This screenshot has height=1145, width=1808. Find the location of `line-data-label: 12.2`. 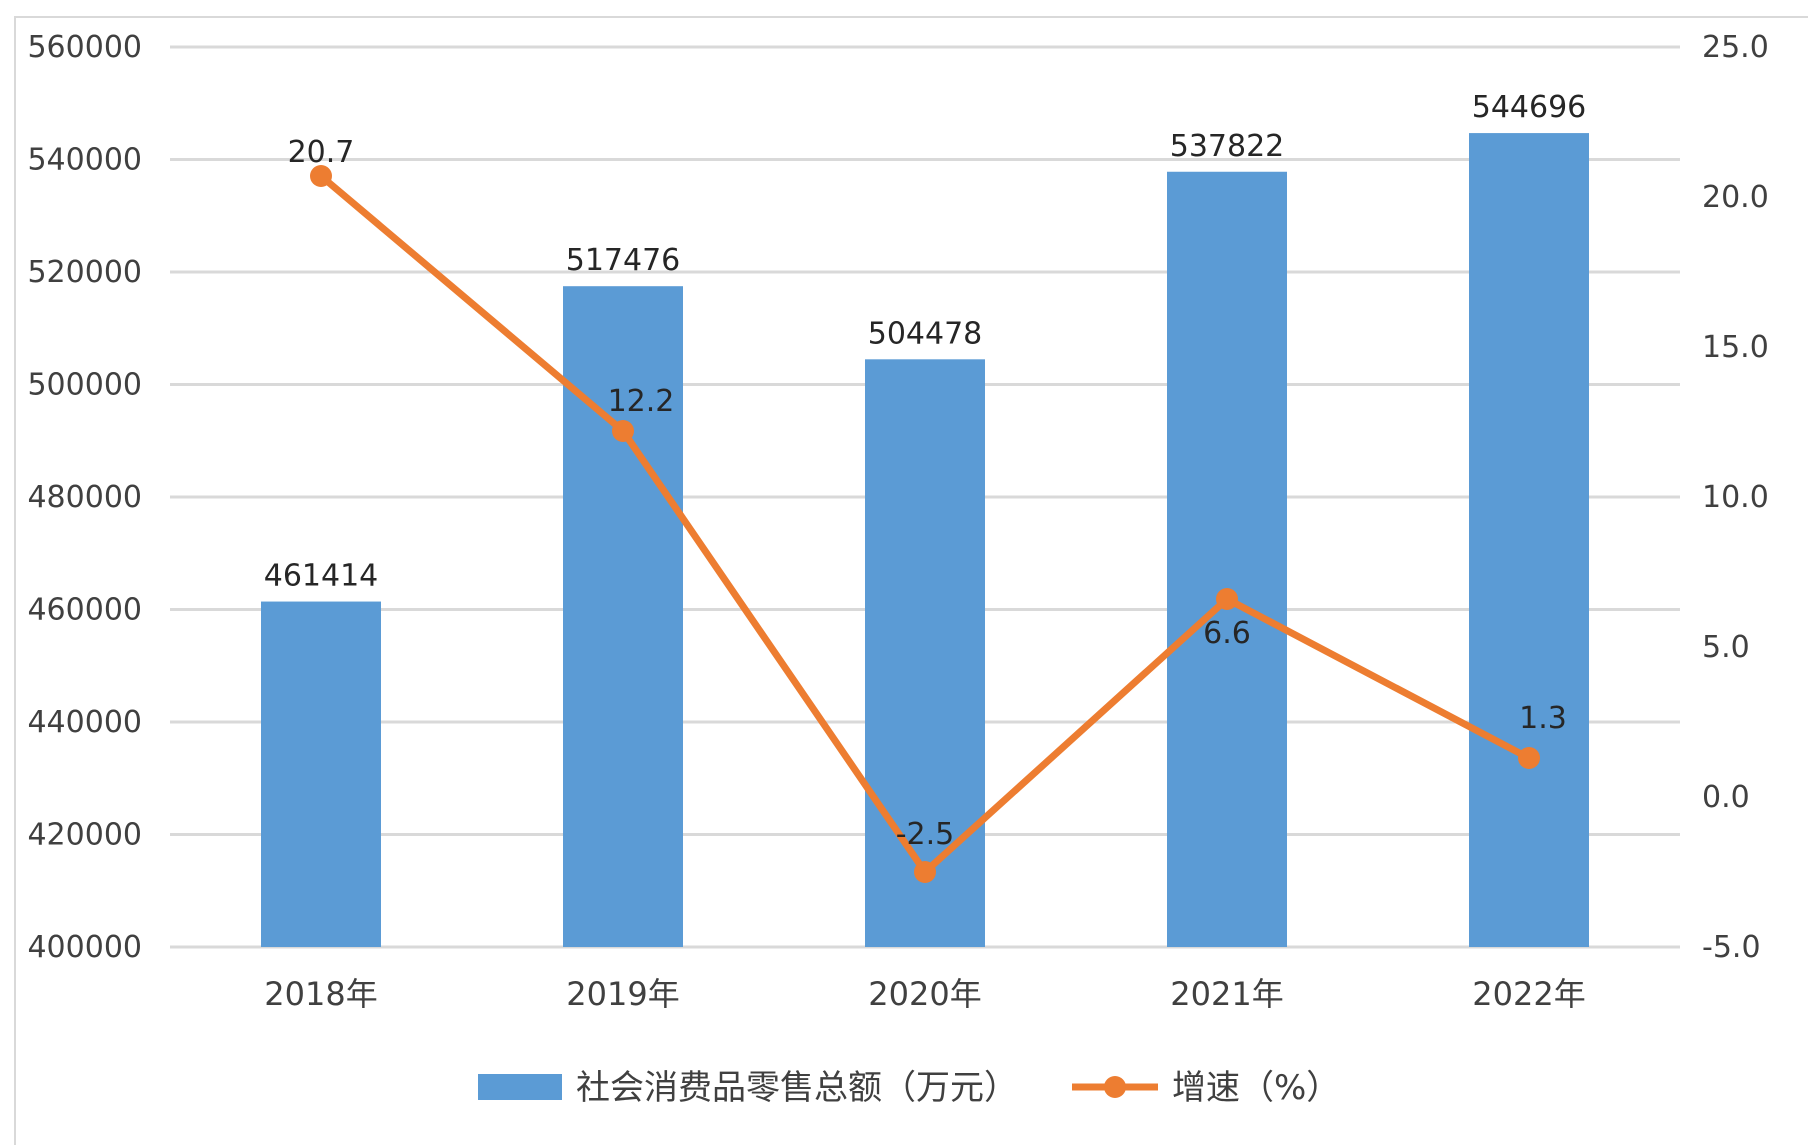

line-data-label: 12.2 is located at coordinates (641, 401).